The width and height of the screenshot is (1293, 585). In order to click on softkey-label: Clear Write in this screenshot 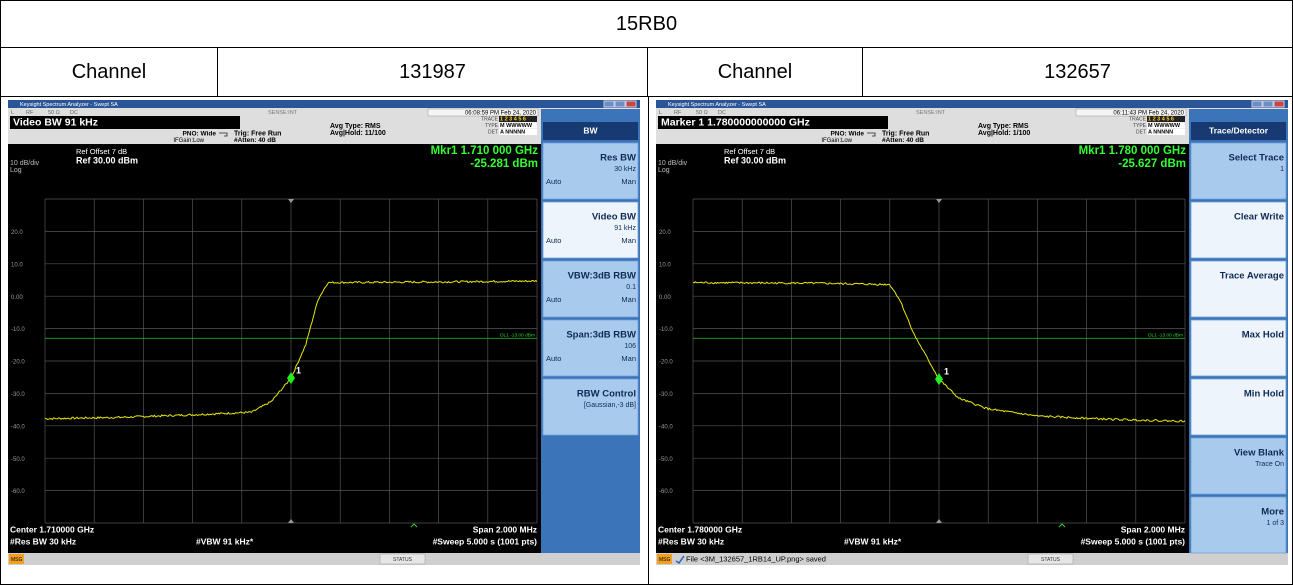, I will do `click(1259, 217)`.